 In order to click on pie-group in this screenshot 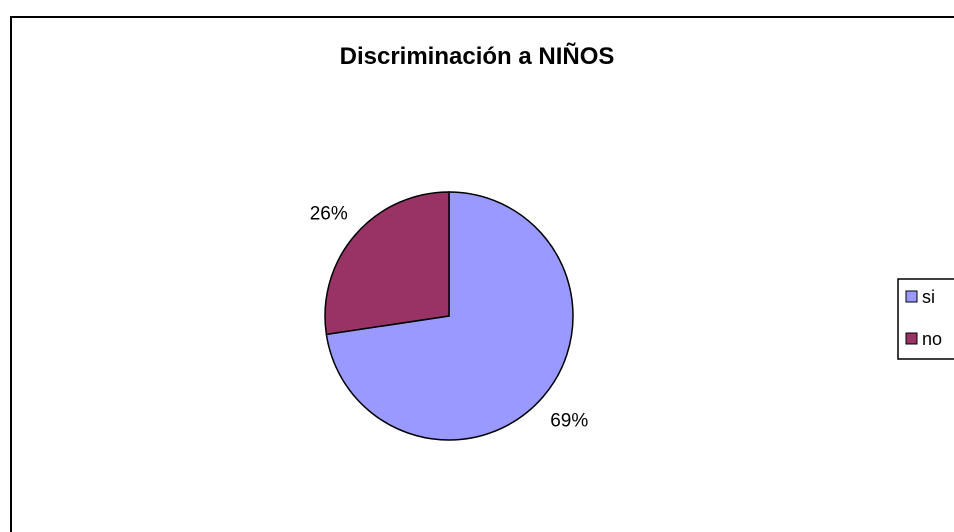, I will do `click(449, 316)`.